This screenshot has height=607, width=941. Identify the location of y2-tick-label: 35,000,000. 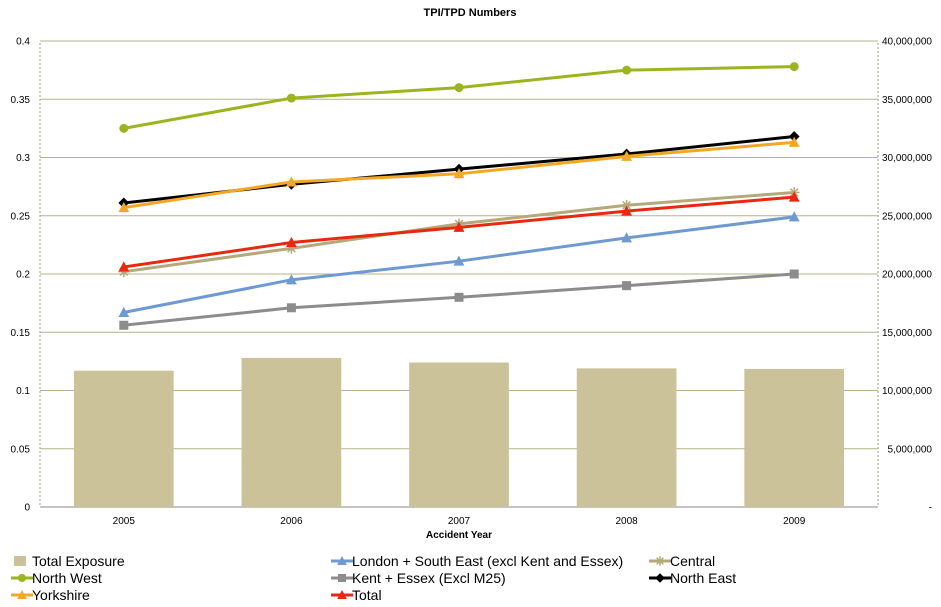
(907, 100).